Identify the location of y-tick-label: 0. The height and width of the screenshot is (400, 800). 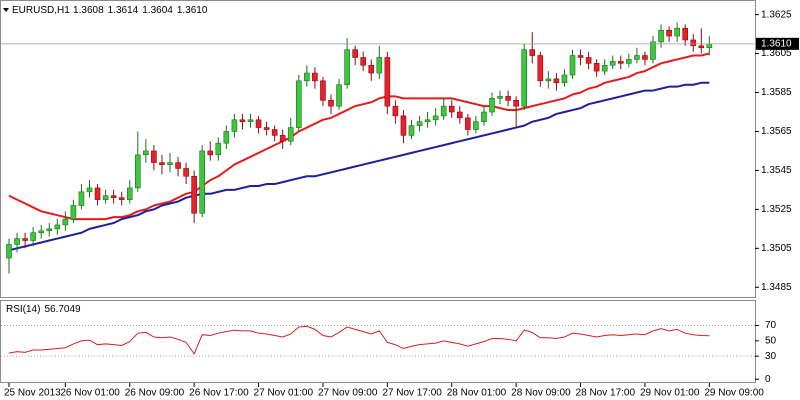
(768, 379).